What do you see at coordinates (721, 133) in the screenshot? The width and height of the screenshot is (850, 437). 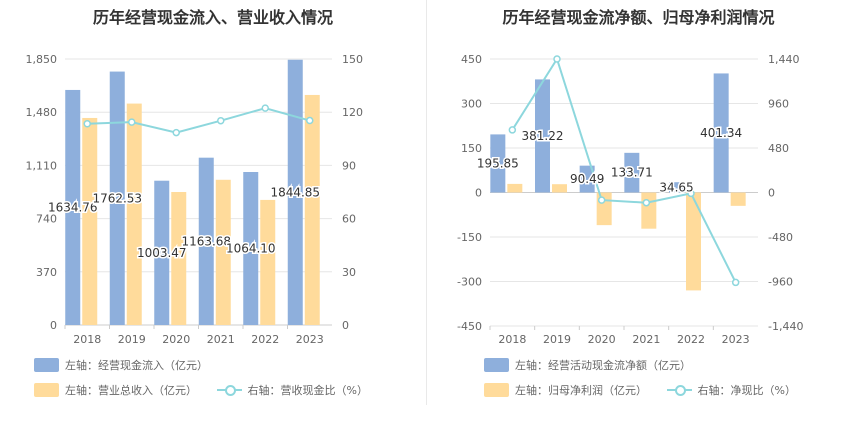 I see `bar-data-label: 401.34` at bounding box center [721, 133].